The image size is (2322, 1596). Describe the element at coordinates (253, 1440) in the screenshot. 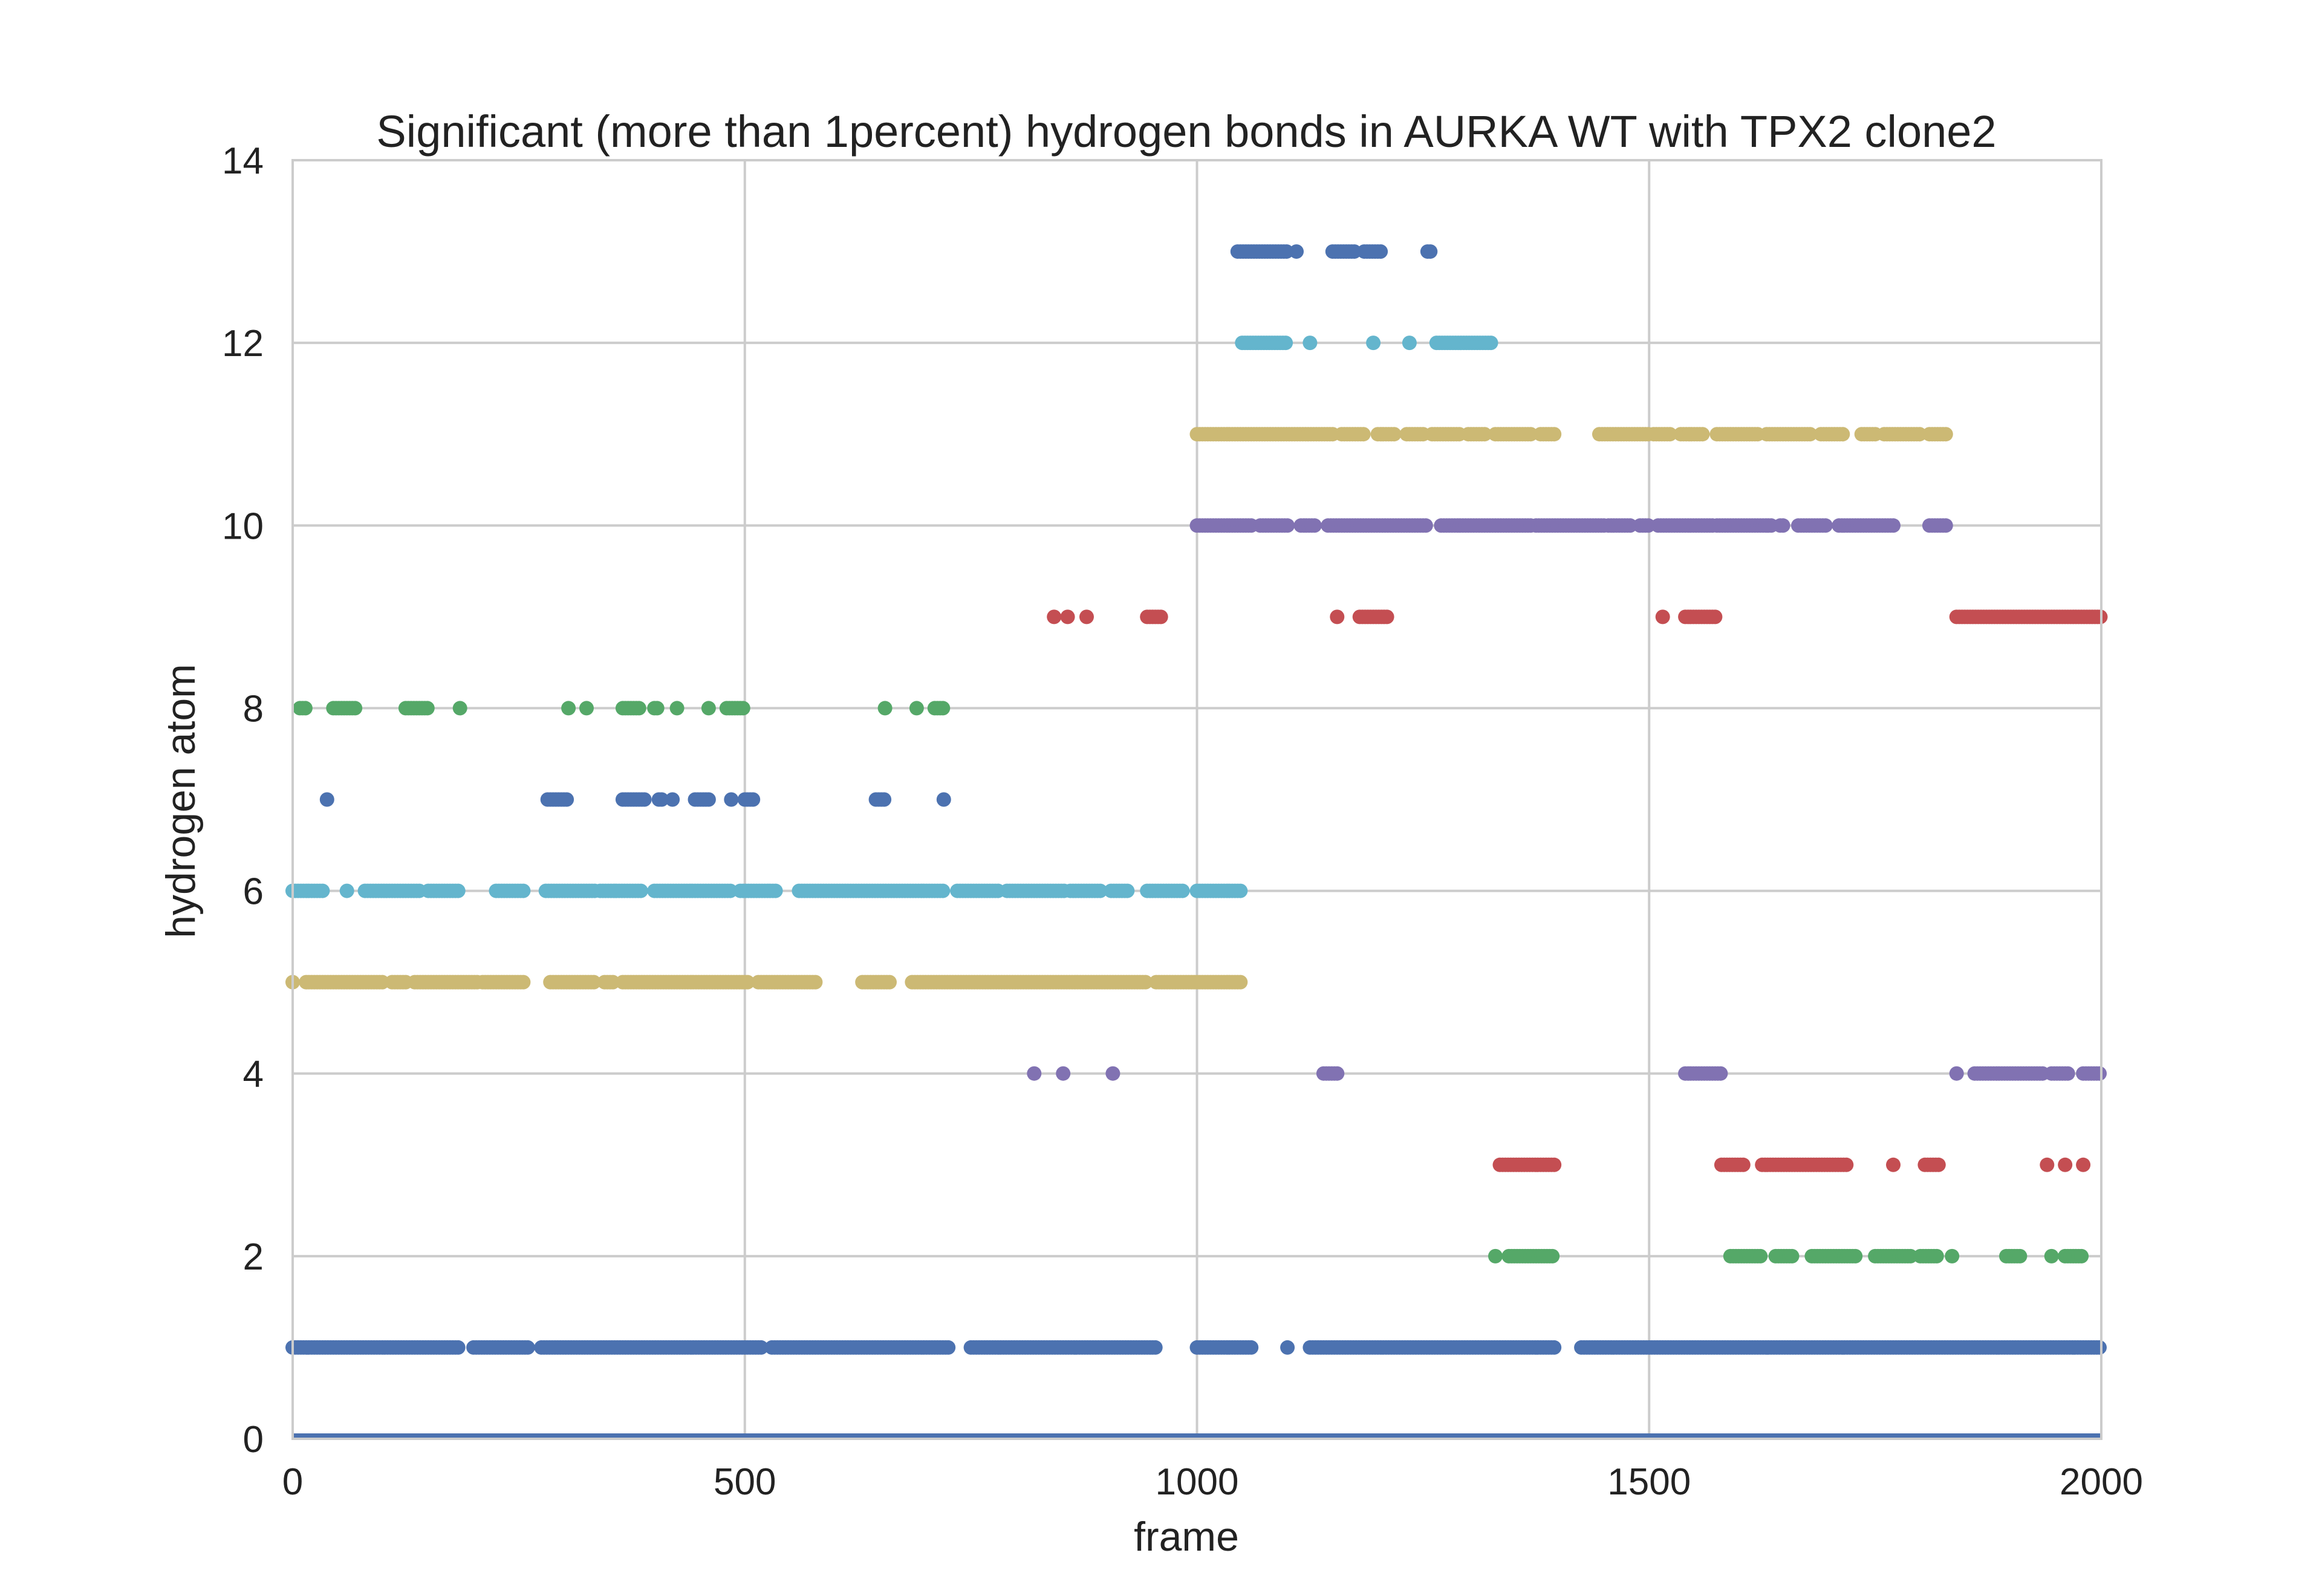

I see `y-tick-label: 0` at that location.